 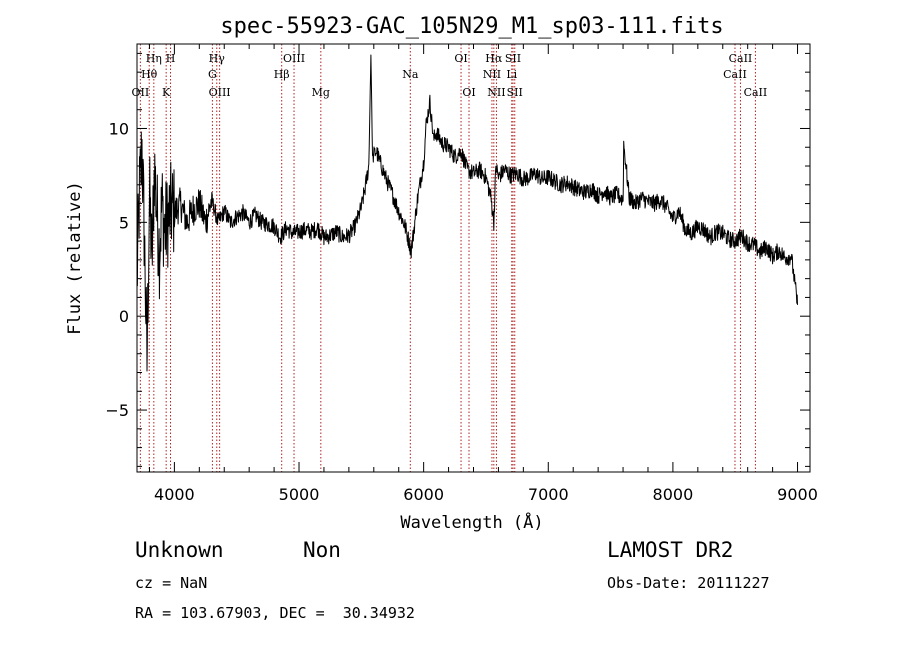 I want to click on y-tick-label: 10, so click(x=119, y=128).